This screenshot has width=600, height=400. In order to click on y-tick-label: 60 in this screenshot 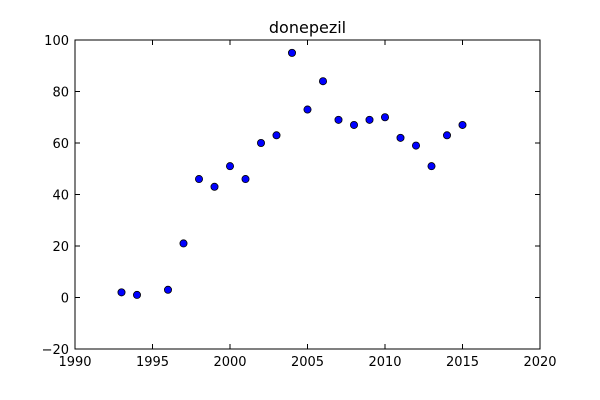, I will do `click(60, 144)`.